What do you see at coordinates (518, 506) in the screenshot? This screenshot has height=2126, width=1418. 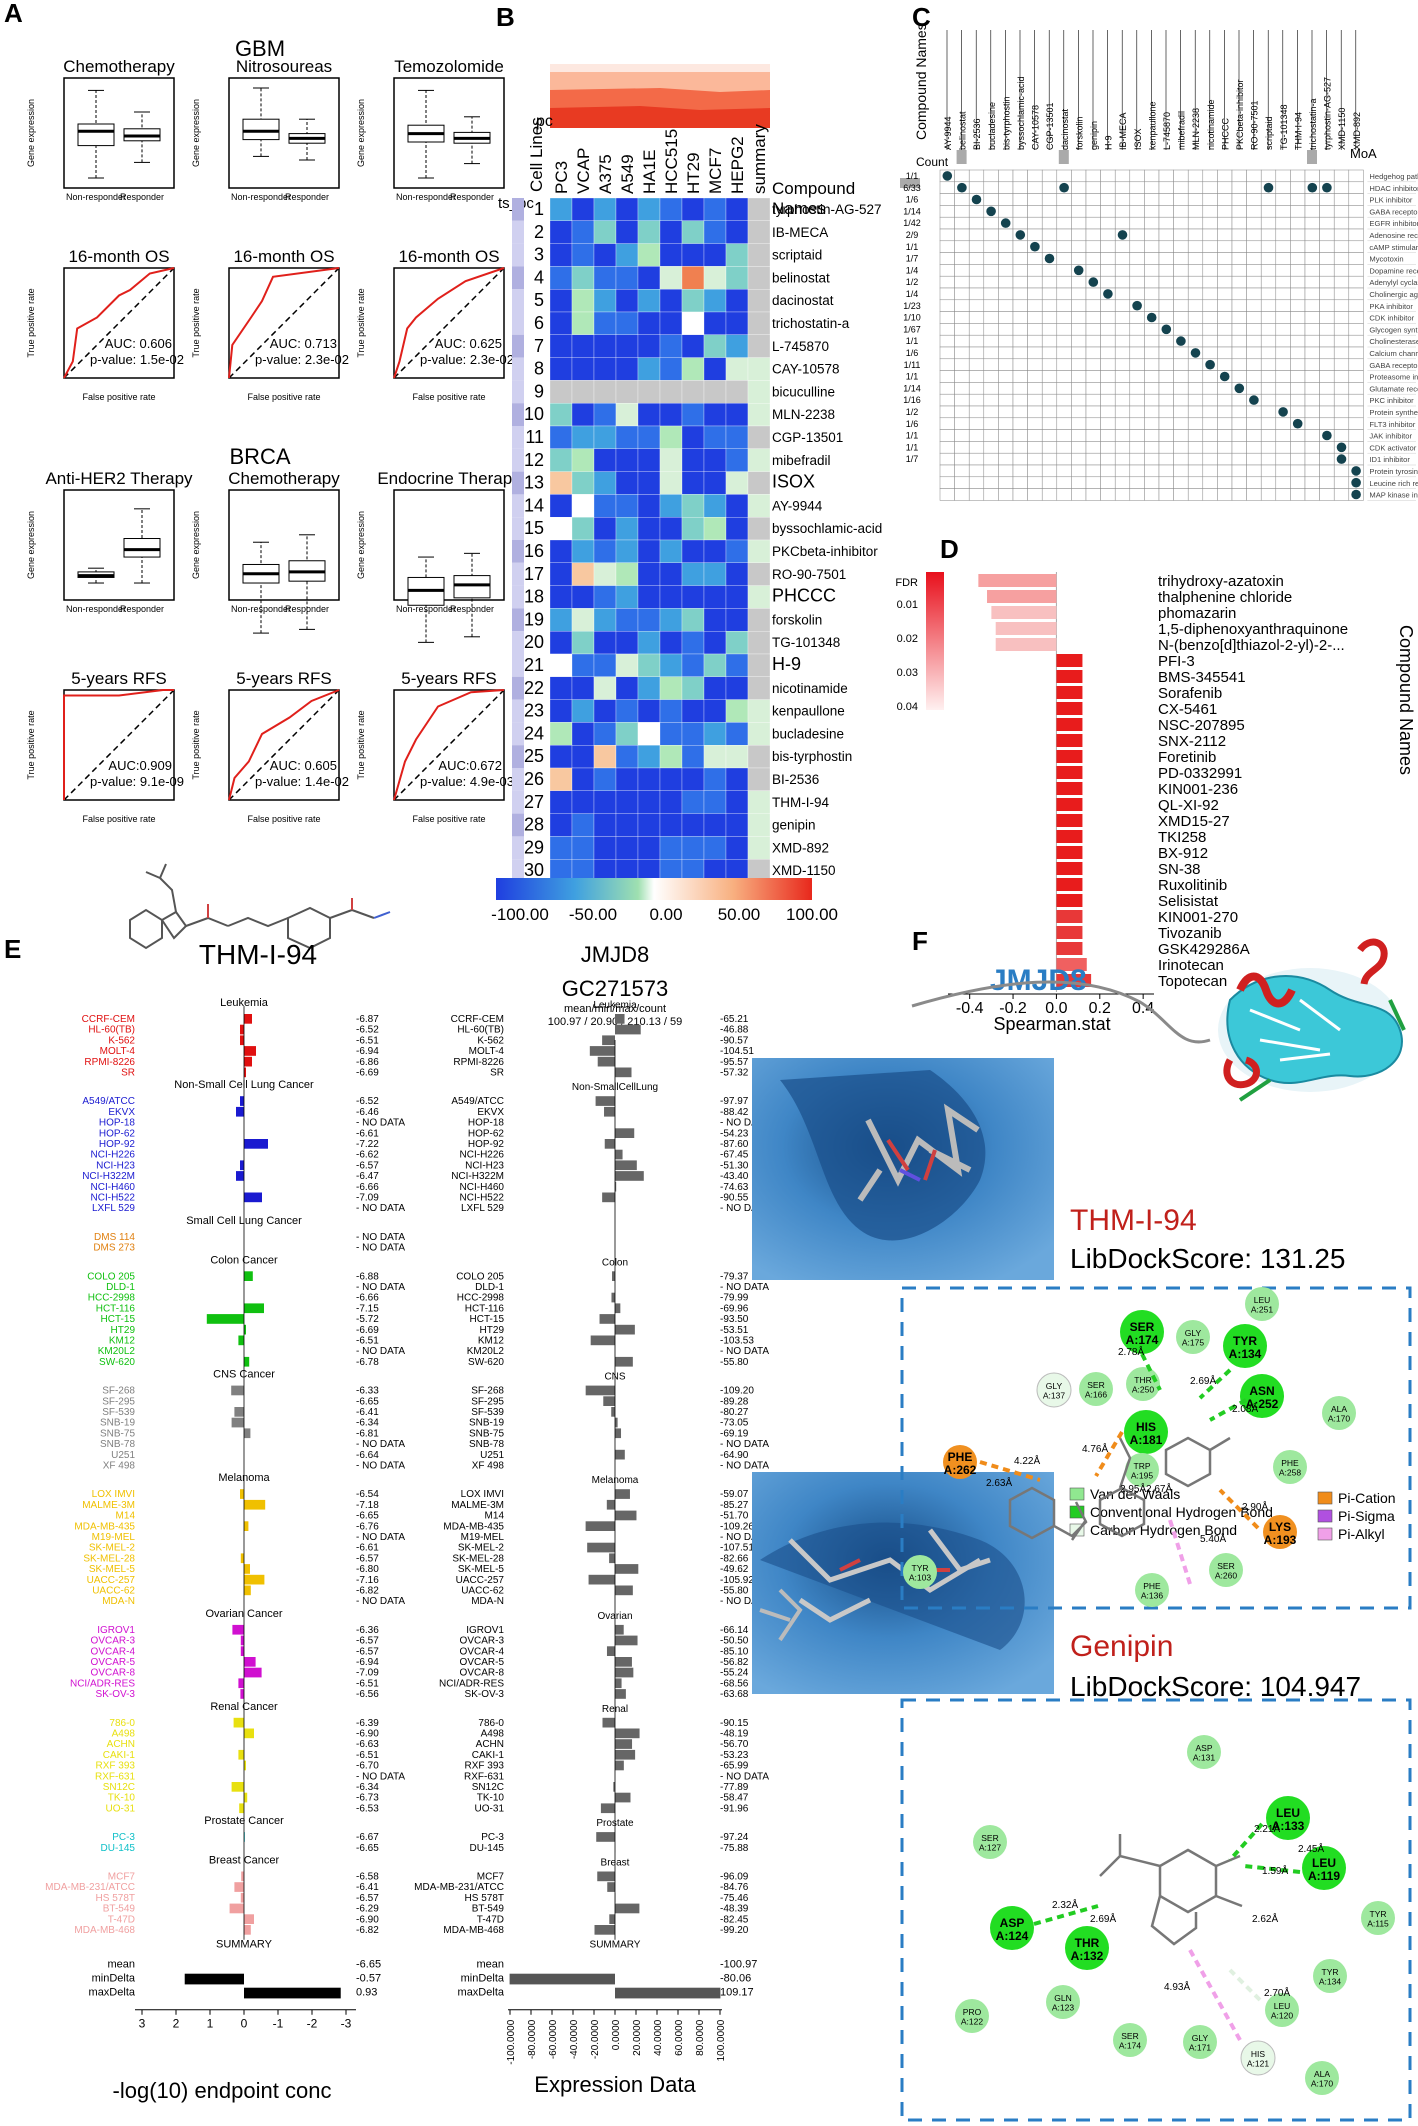 I see `ts-pc-bar` at bounding box center [518, 506].